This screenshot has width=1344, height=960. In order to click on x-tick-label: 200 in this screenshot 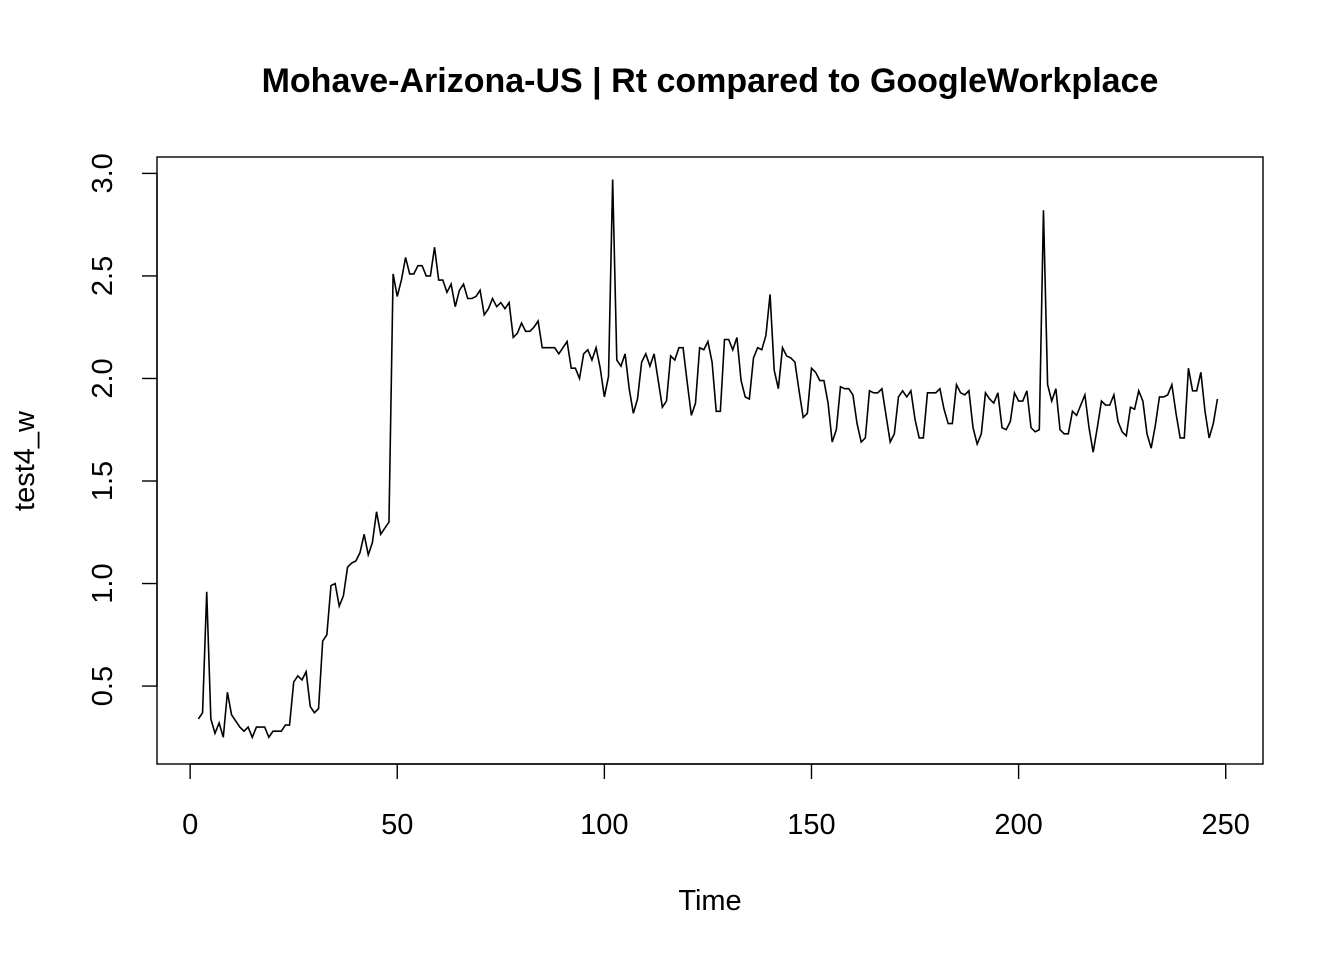, I will do `click(1018, 825)`.